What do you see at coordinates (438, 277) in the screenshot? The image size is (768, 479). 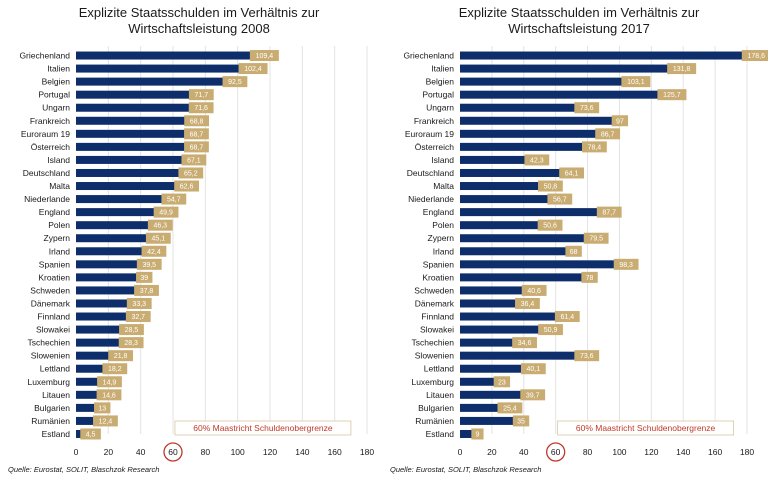 I see `category-label: Kroatien` at bounding box center [438, 277].